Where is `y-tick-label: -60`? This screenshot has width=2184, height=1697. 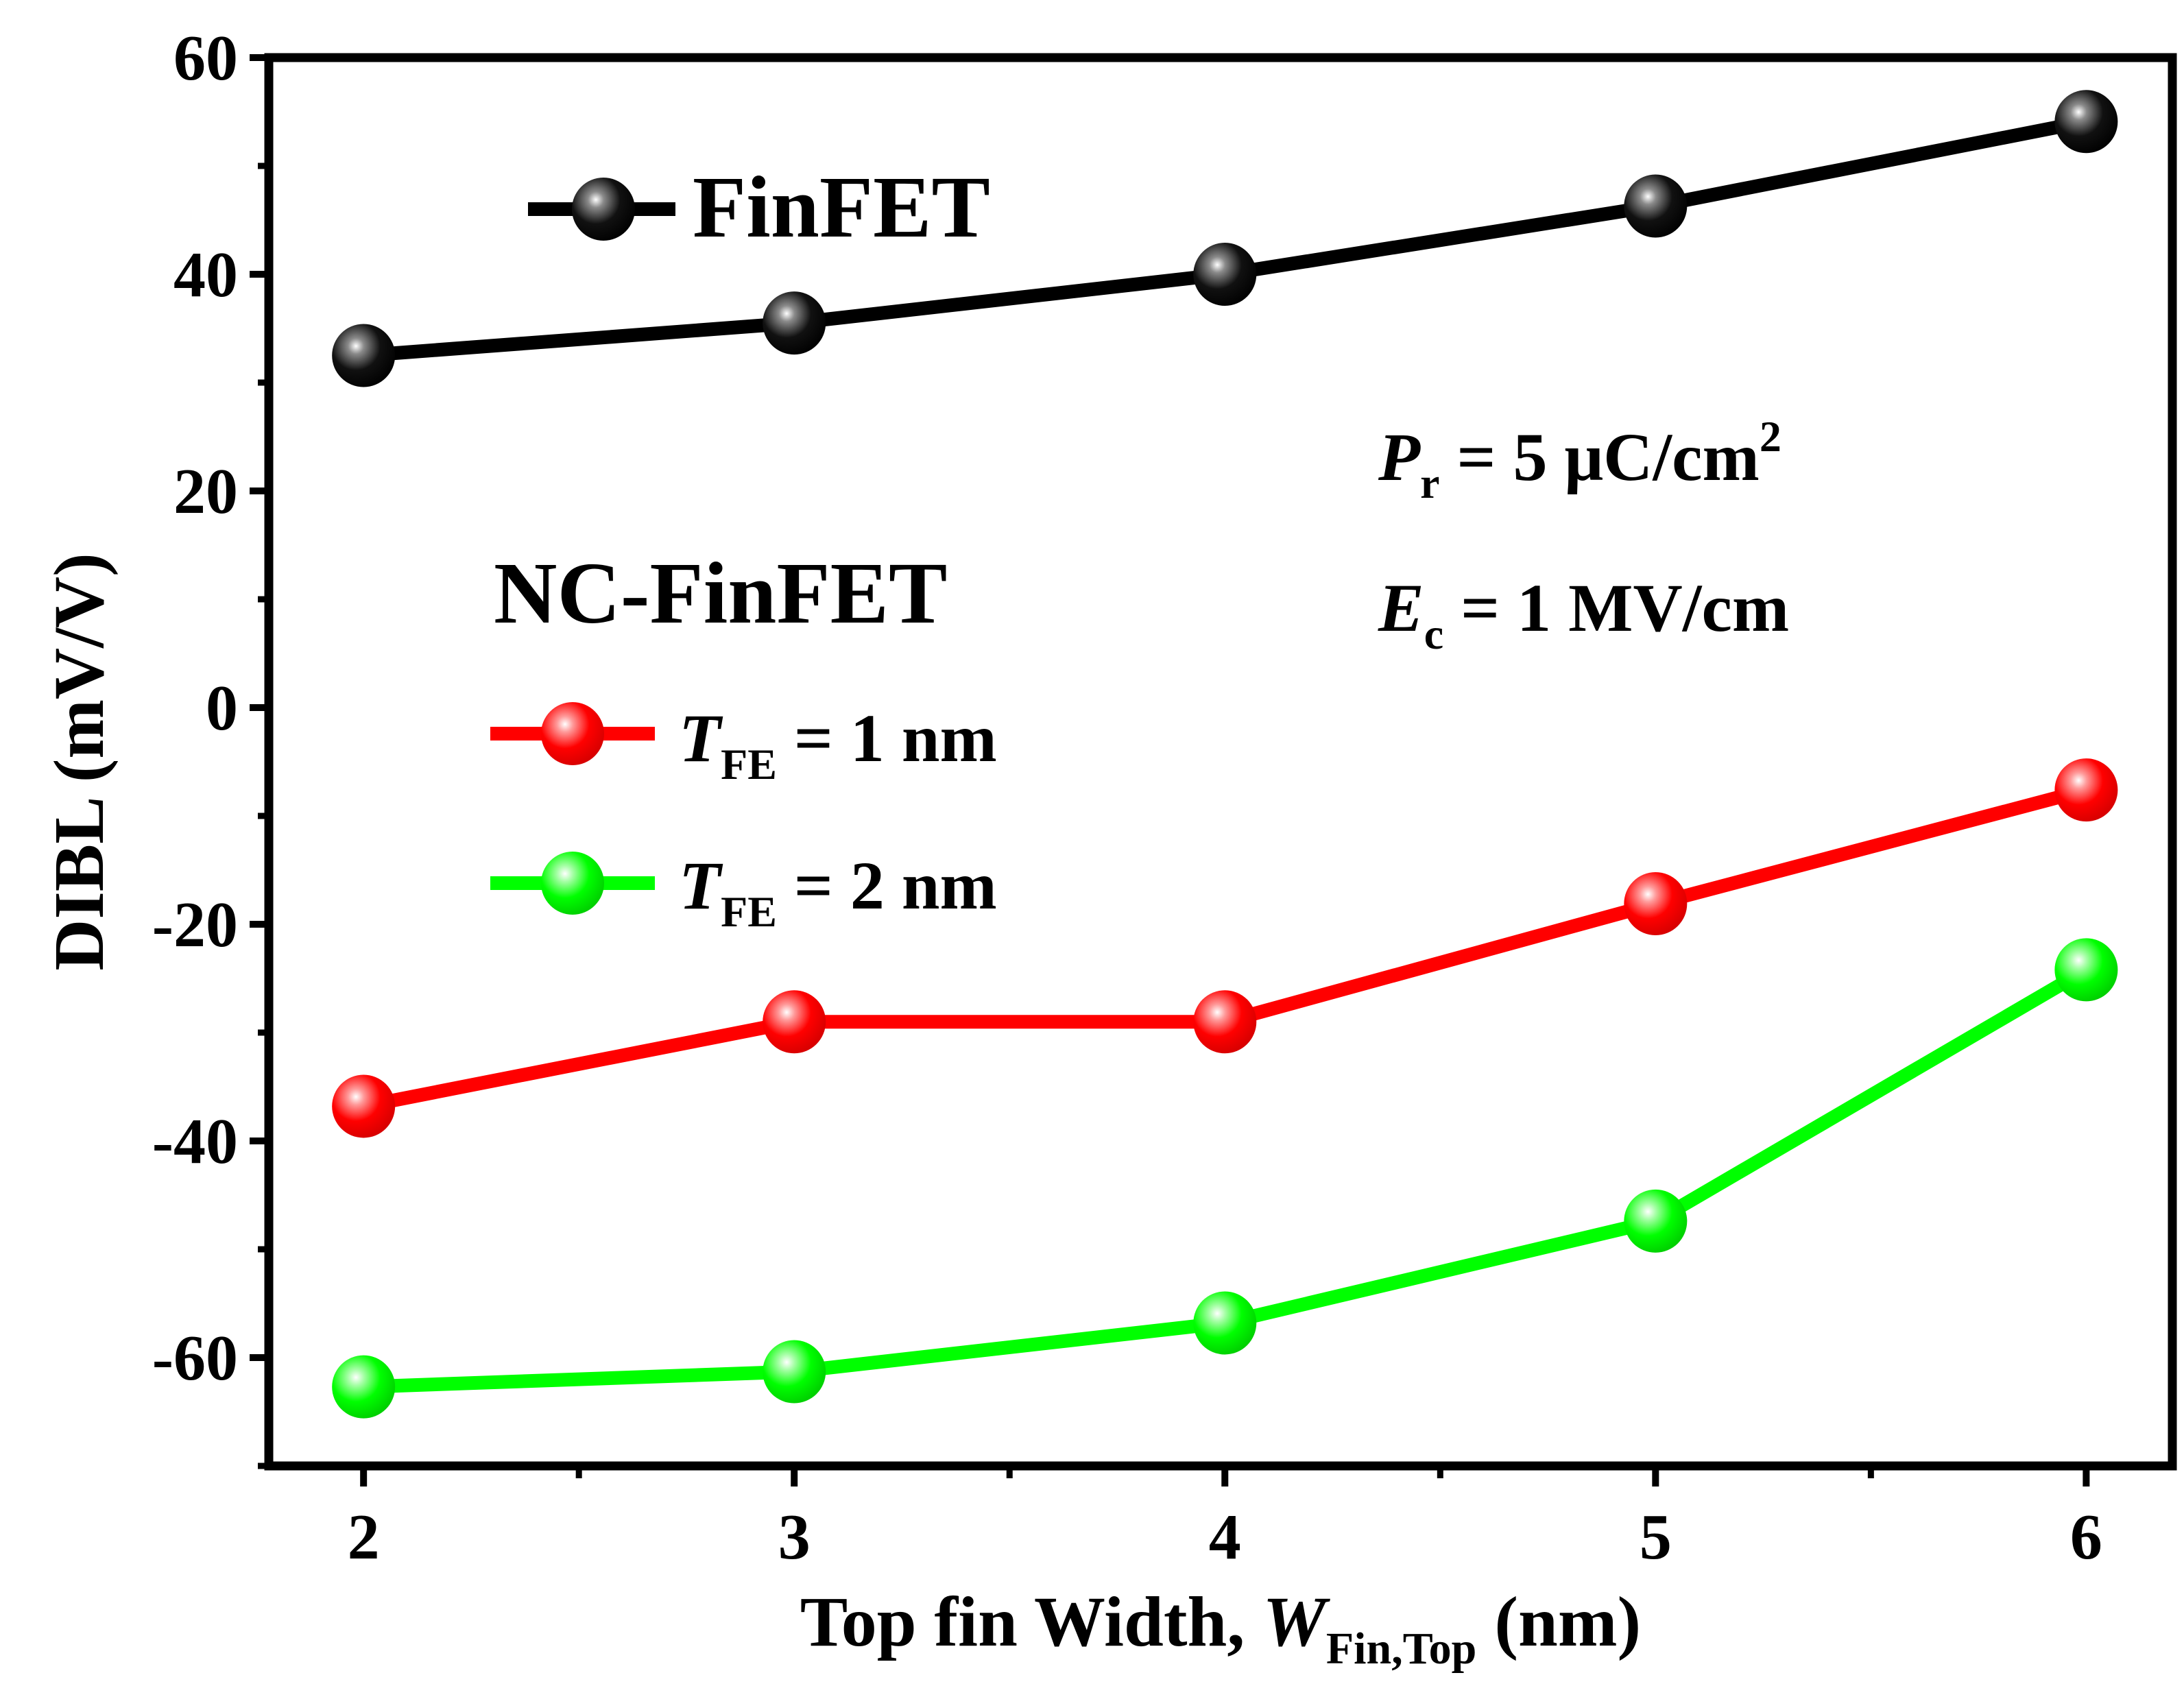
y-tick-label: -60 is located at coordinates (195, 1358).